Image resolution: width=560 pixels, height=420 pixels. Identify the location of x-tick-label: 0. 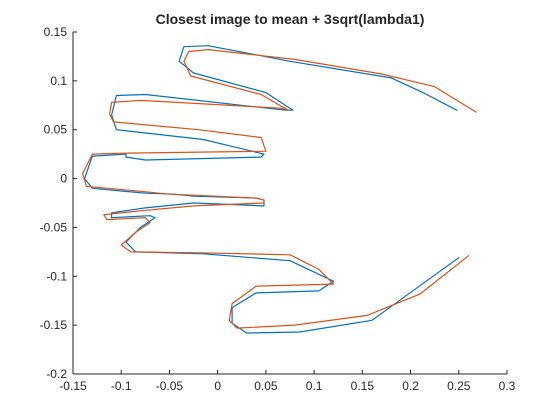
(217, 386).